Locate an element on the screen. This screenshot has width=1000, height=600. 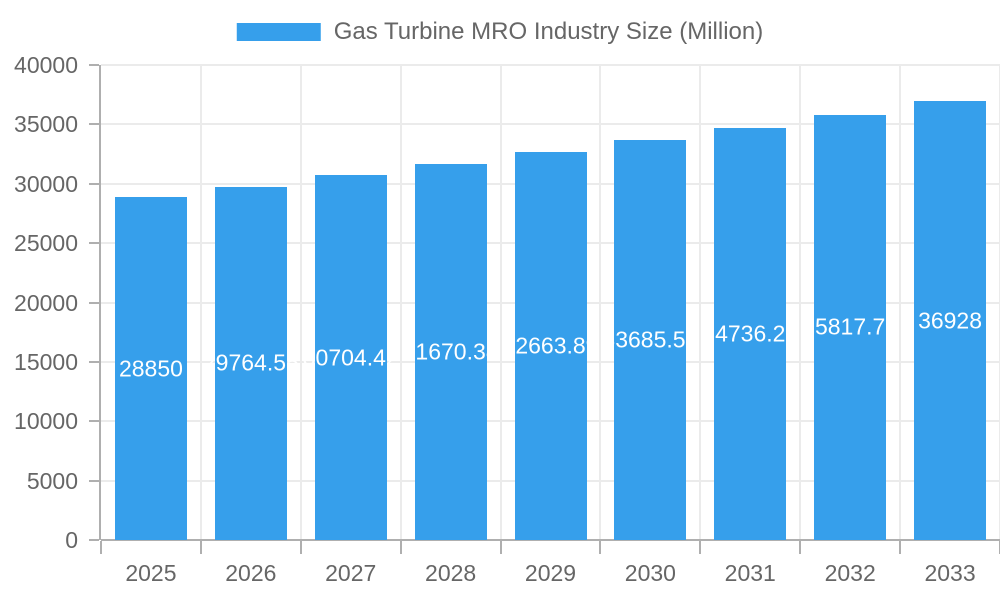
y-axis-label: 25000 is located at coordinates (46, 243).